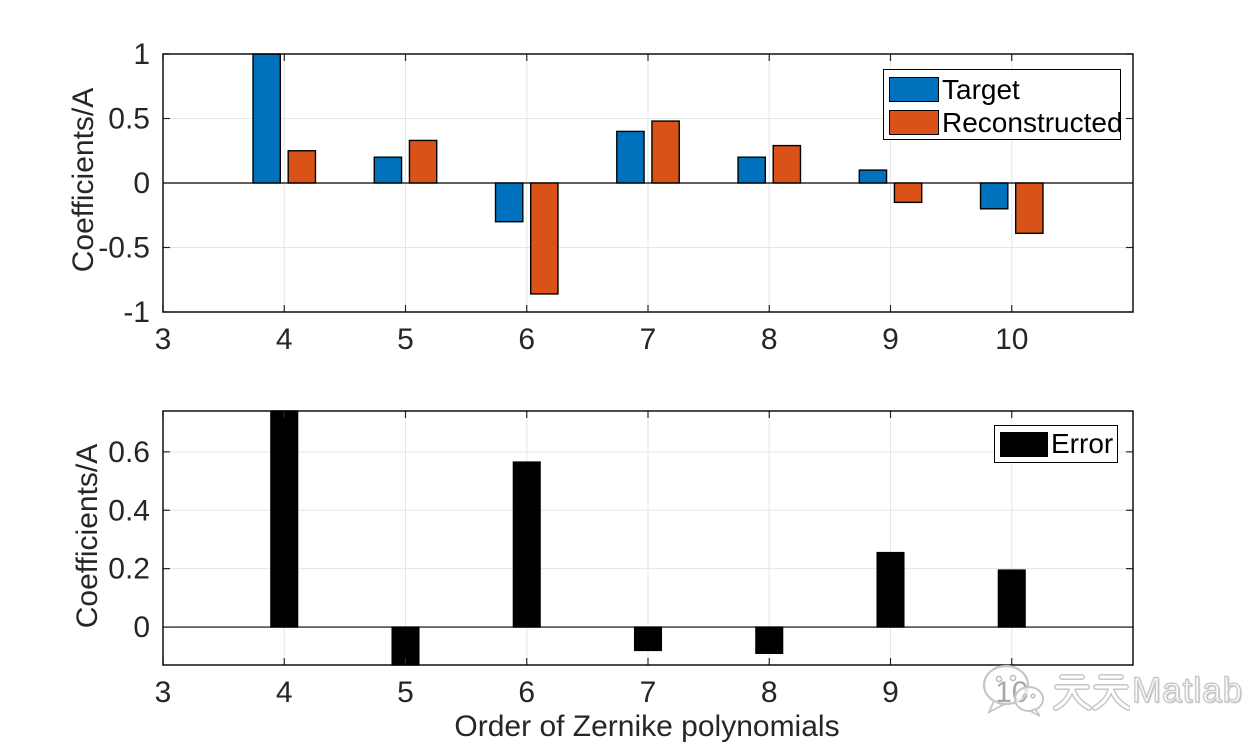 This screenshot has width=1250, height=750. Describe the element at coordinates (129, 569) in the screenshot. I see `y-tick-label: 0.2` at that location.